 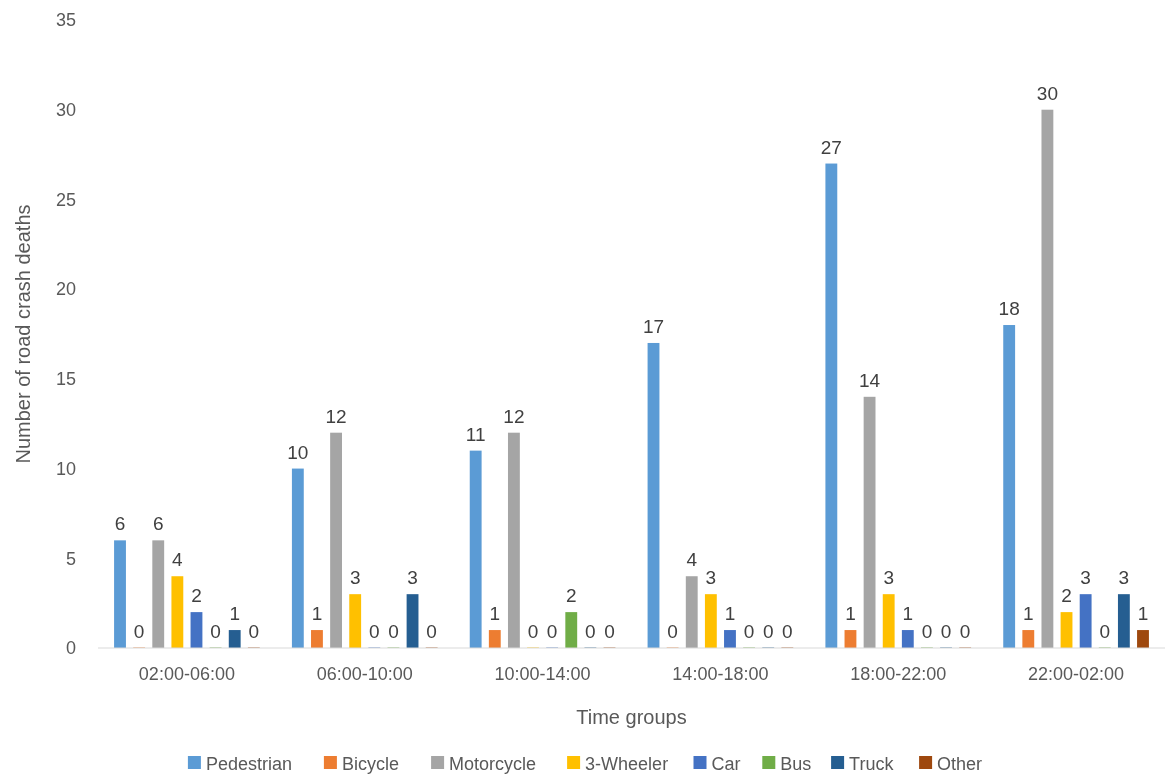 What do you see at coordinates (1009, 309) in the screenshot?
I see `data-label: 18` at bounding box center [1009, 309].